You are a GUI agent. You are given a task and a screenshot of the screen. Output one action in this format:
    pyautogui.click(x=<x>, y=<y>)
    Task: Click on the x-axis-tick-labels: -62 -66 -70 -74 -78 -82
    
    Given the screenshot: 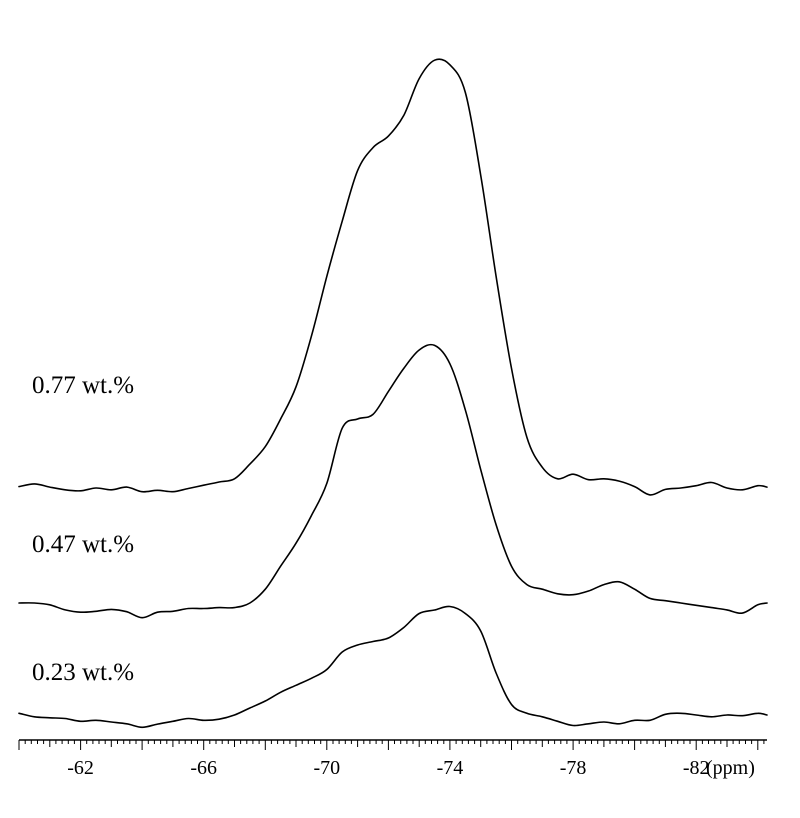 What is the action you would take?
    pyautogui.click(x=388, y=768)
    